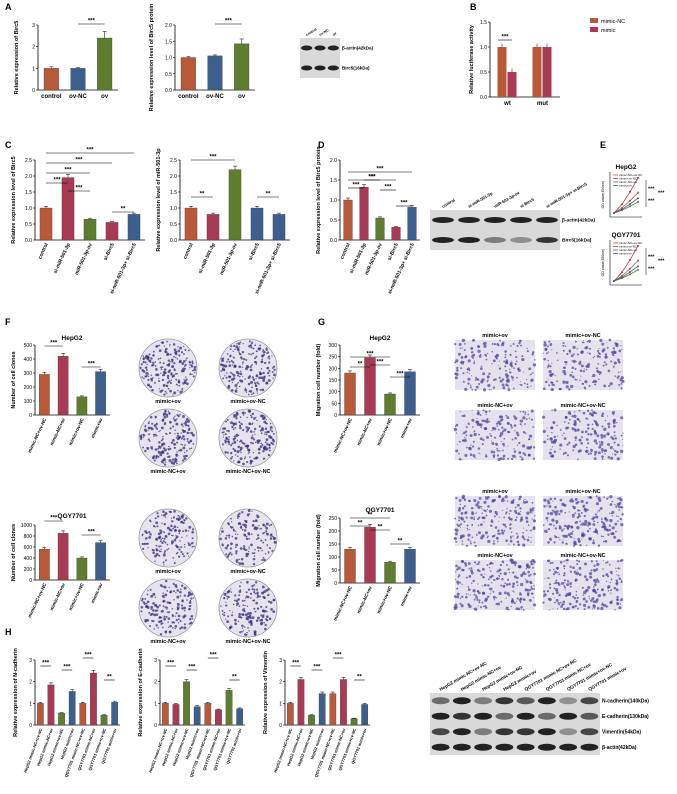  Describe the element at coordinates (333, 181) in the screenshot. I see `y-tick-label: 1.5` at that location.